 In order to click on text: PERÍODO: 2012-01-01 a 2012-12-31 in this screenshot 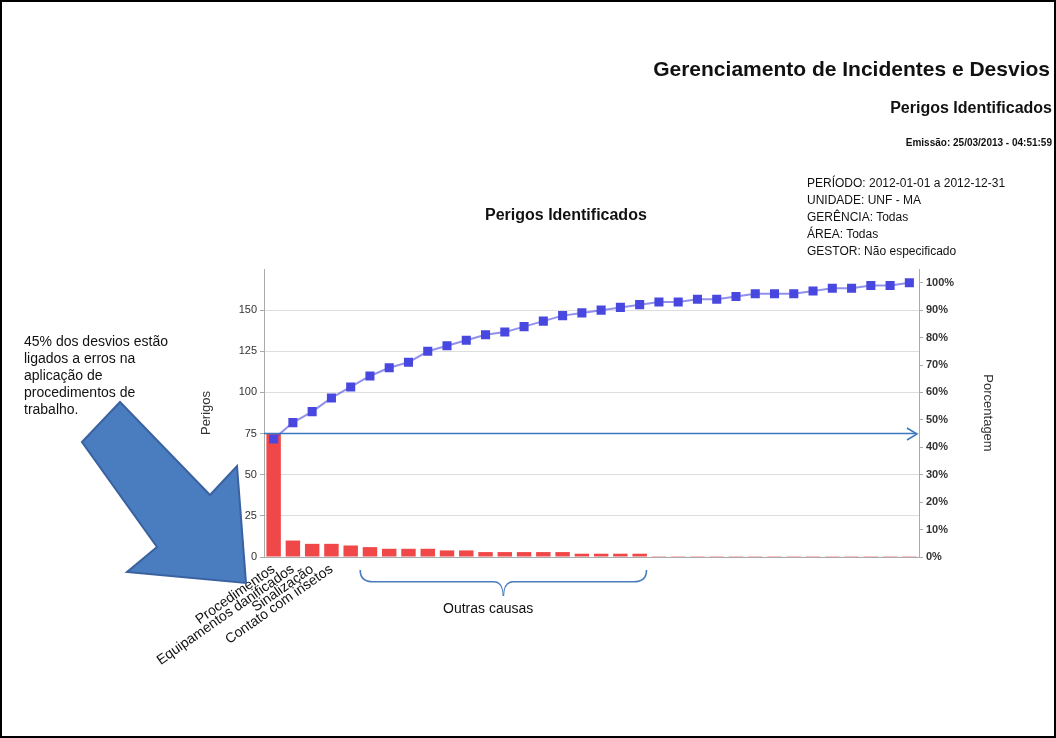, I will do `click(906, 183)`.